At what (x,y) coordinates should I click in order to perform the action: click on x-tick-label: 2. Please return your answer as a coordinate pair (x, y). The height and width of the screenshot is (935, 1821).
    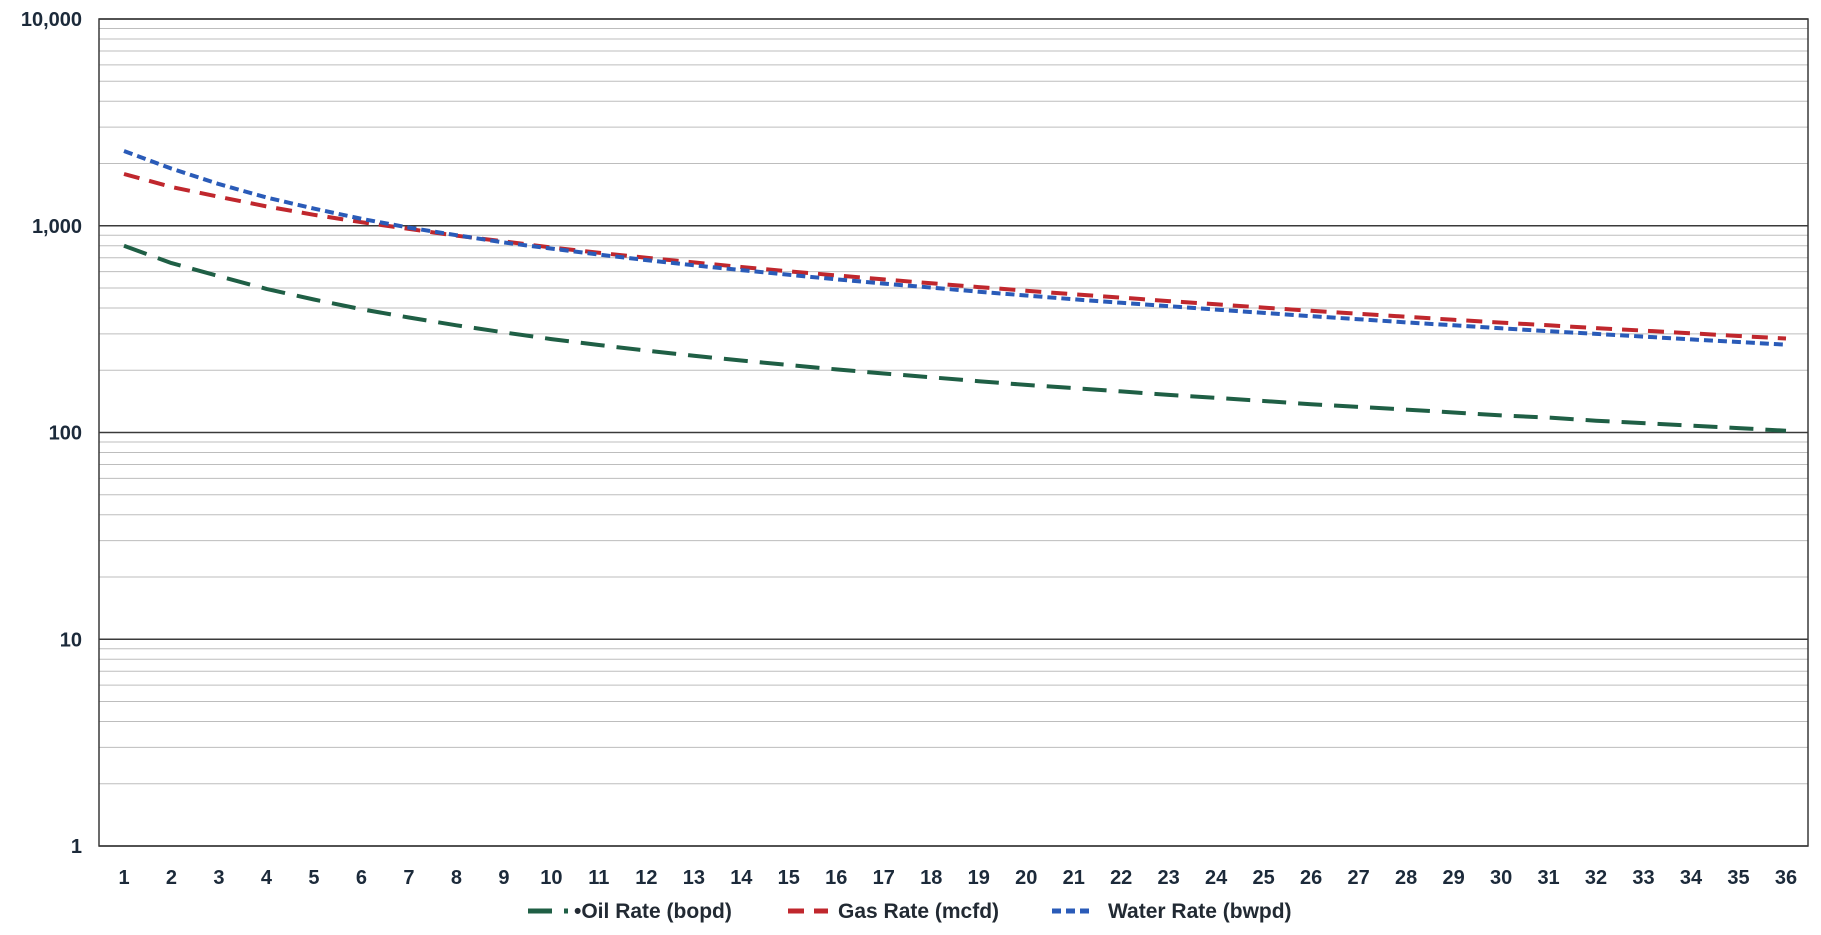
    Looking at the image, I should click on (171, 878).